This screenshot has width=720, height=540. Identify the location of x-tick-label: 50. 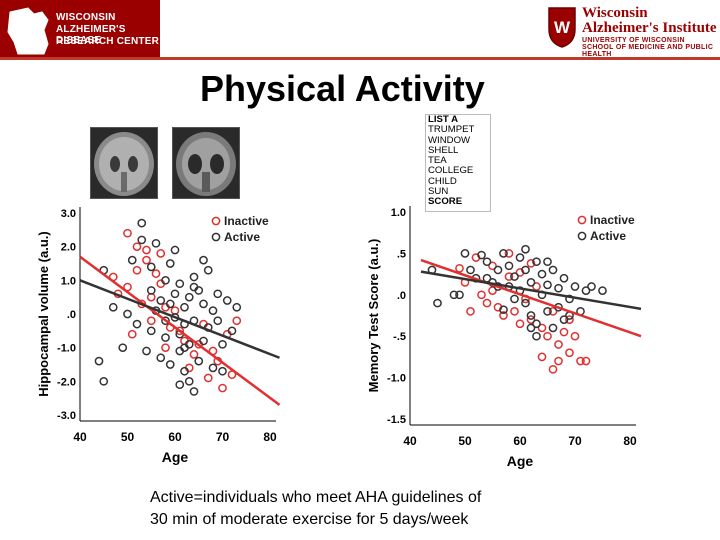
(465, 441).